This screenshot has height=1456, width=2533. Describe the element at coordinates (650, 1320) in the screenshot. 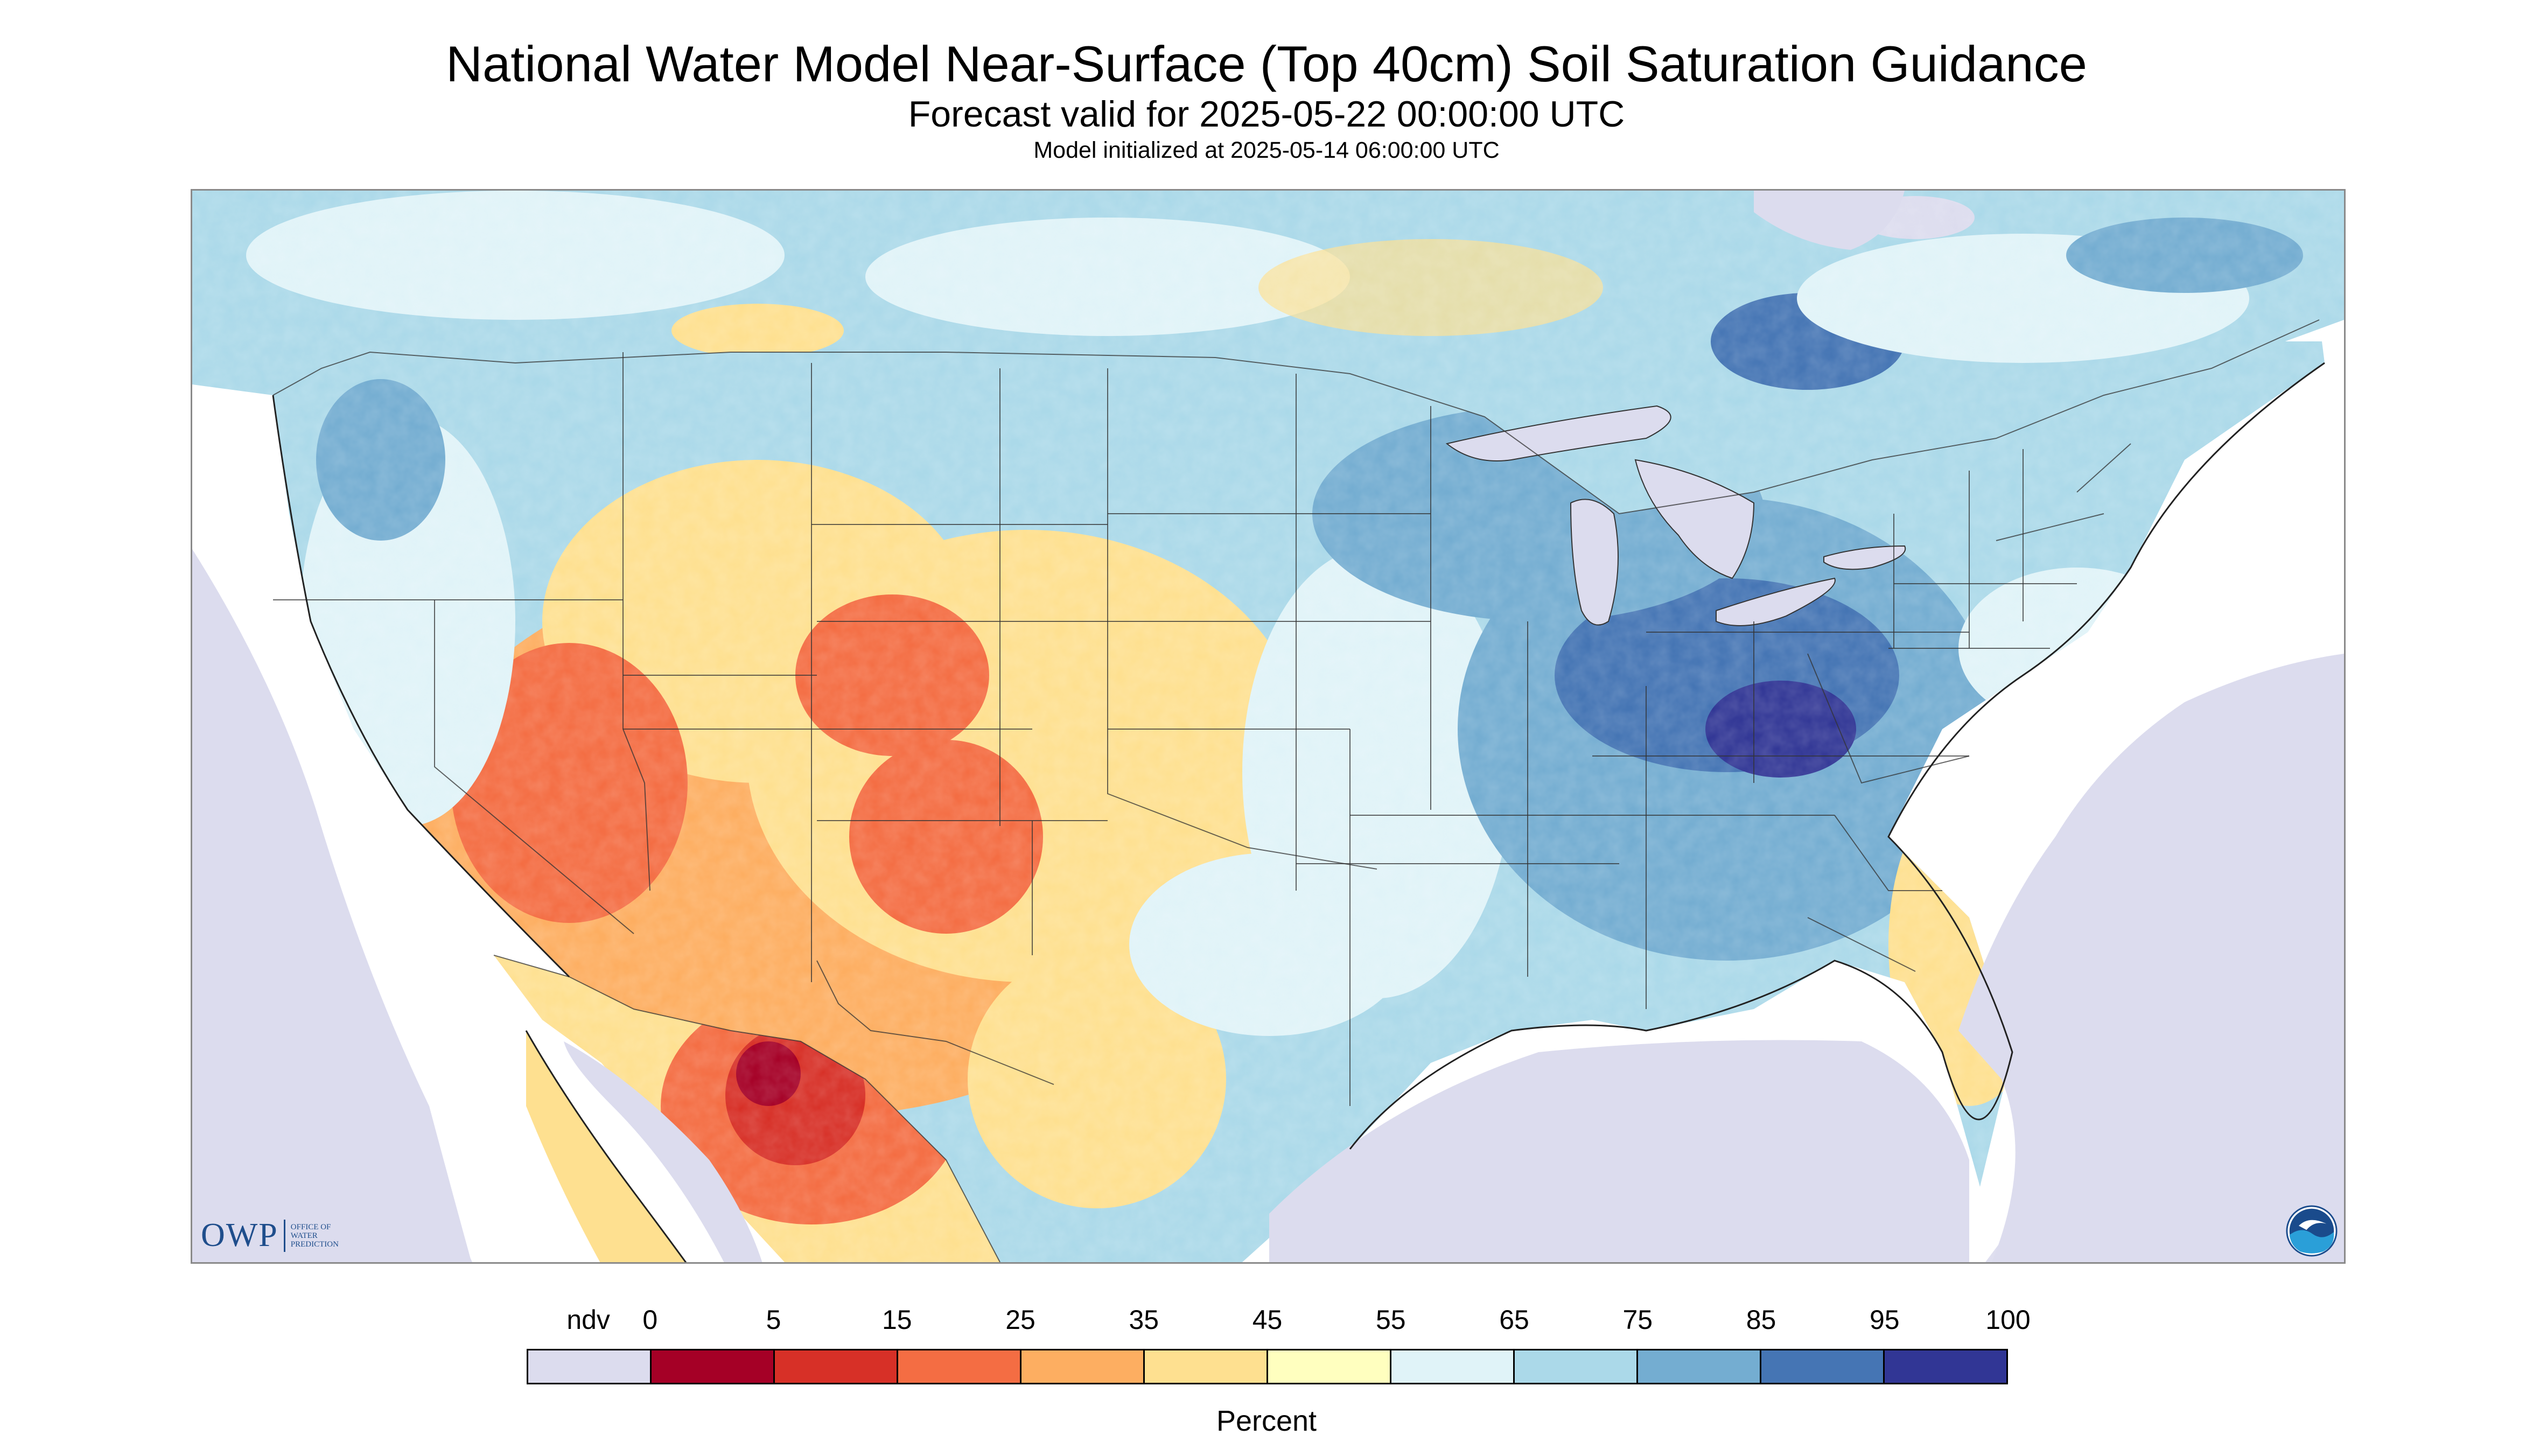

I see `legend-tick-label: 0` at that location.